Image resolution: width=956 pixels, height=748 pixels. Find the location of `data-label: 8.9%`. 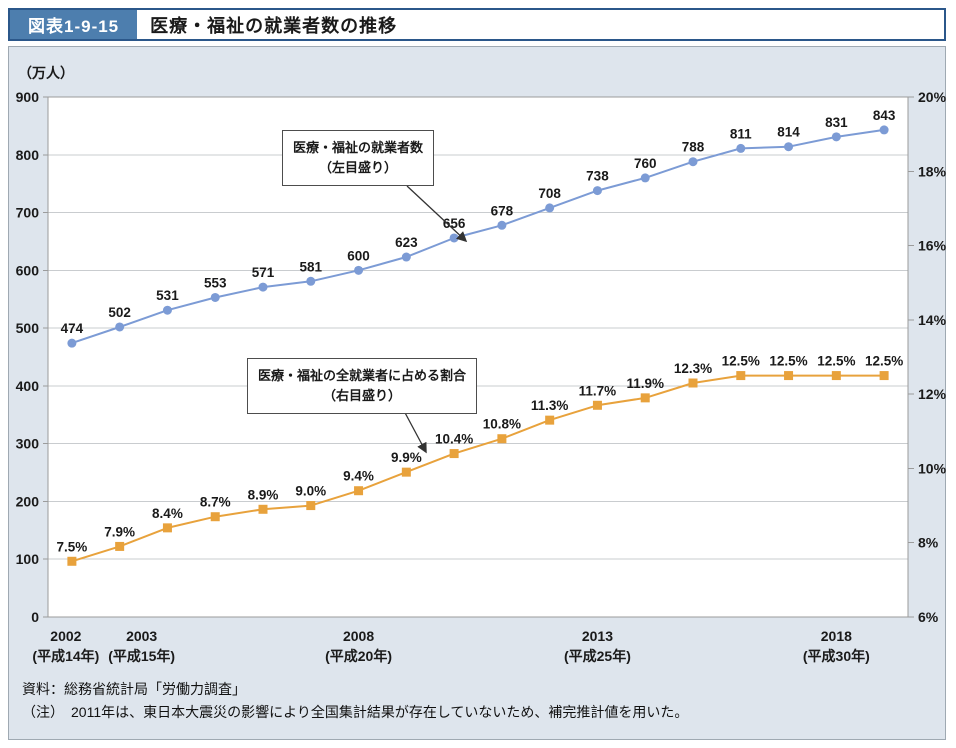

data-label: 8.9% is located at coordinates (263, 494).